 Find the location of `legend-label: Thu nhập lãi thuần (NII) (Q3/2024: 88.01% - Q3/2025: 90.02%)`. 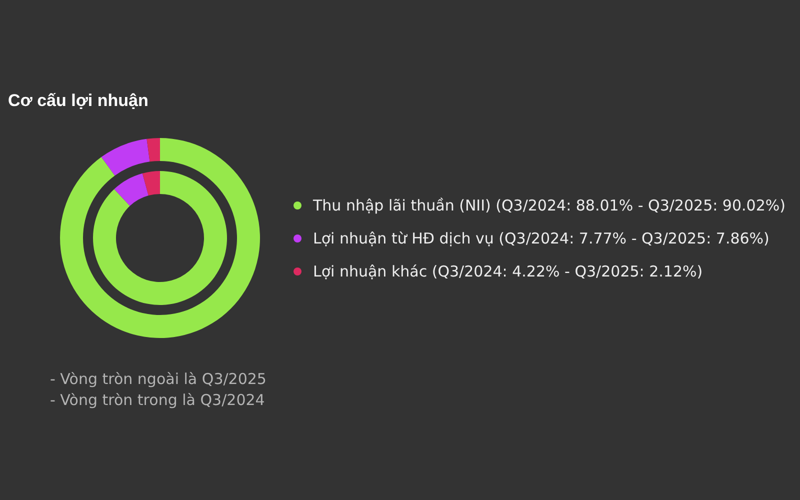

legend-label: Thu nhập lãi thuần (NII) (Q3/2024: 88.01% - Q3/2025: 90.02%) is located at coordinates (549, 205).